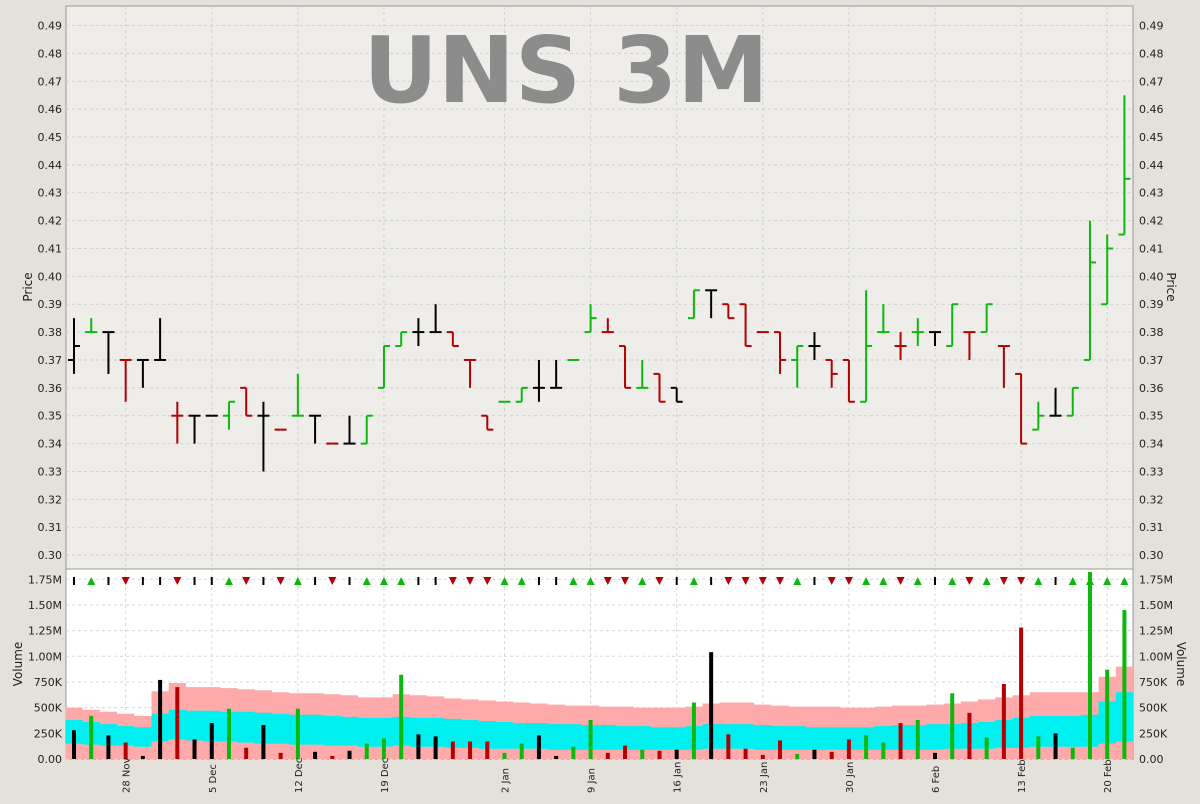 The height and width of the screenshot is (804, 1200). Describe the element at coordinates (1153, 708) in the screenshot. I see `volume-tick-label: 500K` at that location.